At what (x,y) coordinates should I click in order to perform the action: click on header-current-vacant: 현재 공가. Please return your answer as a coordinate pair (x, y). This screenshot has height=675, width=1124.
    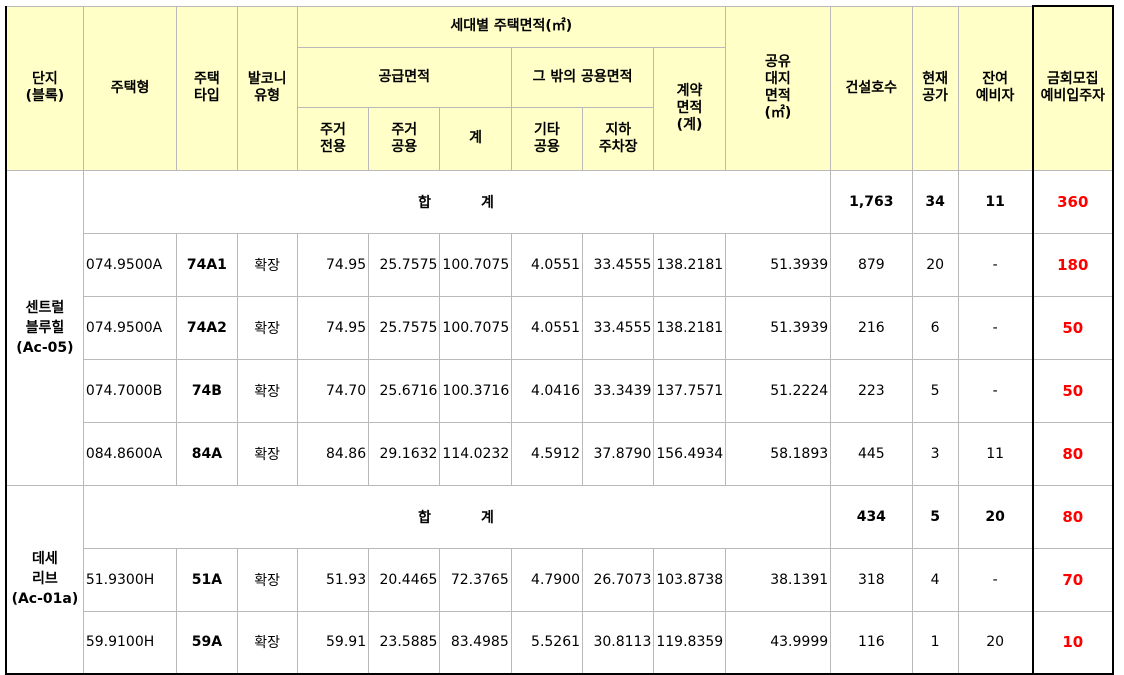
    Looking at the image, I should click on (935, 88).